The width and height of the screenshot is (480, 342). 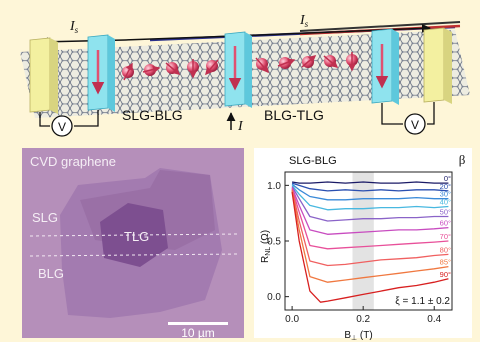 I want to click on micrograph-label-slg: SLG, so click(x=45, y=217).